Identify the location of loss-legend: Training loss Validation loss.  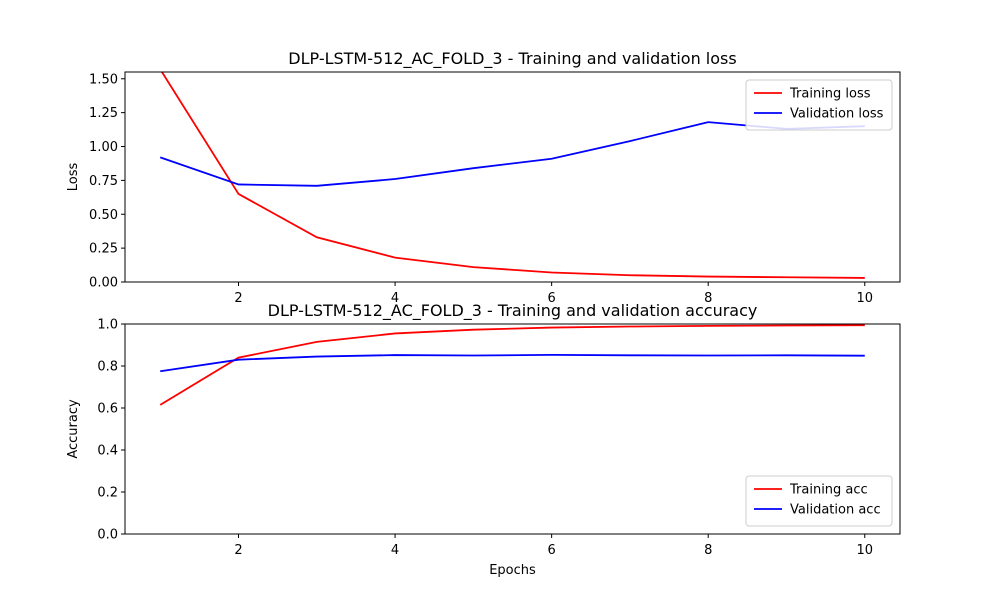
(819, 105).